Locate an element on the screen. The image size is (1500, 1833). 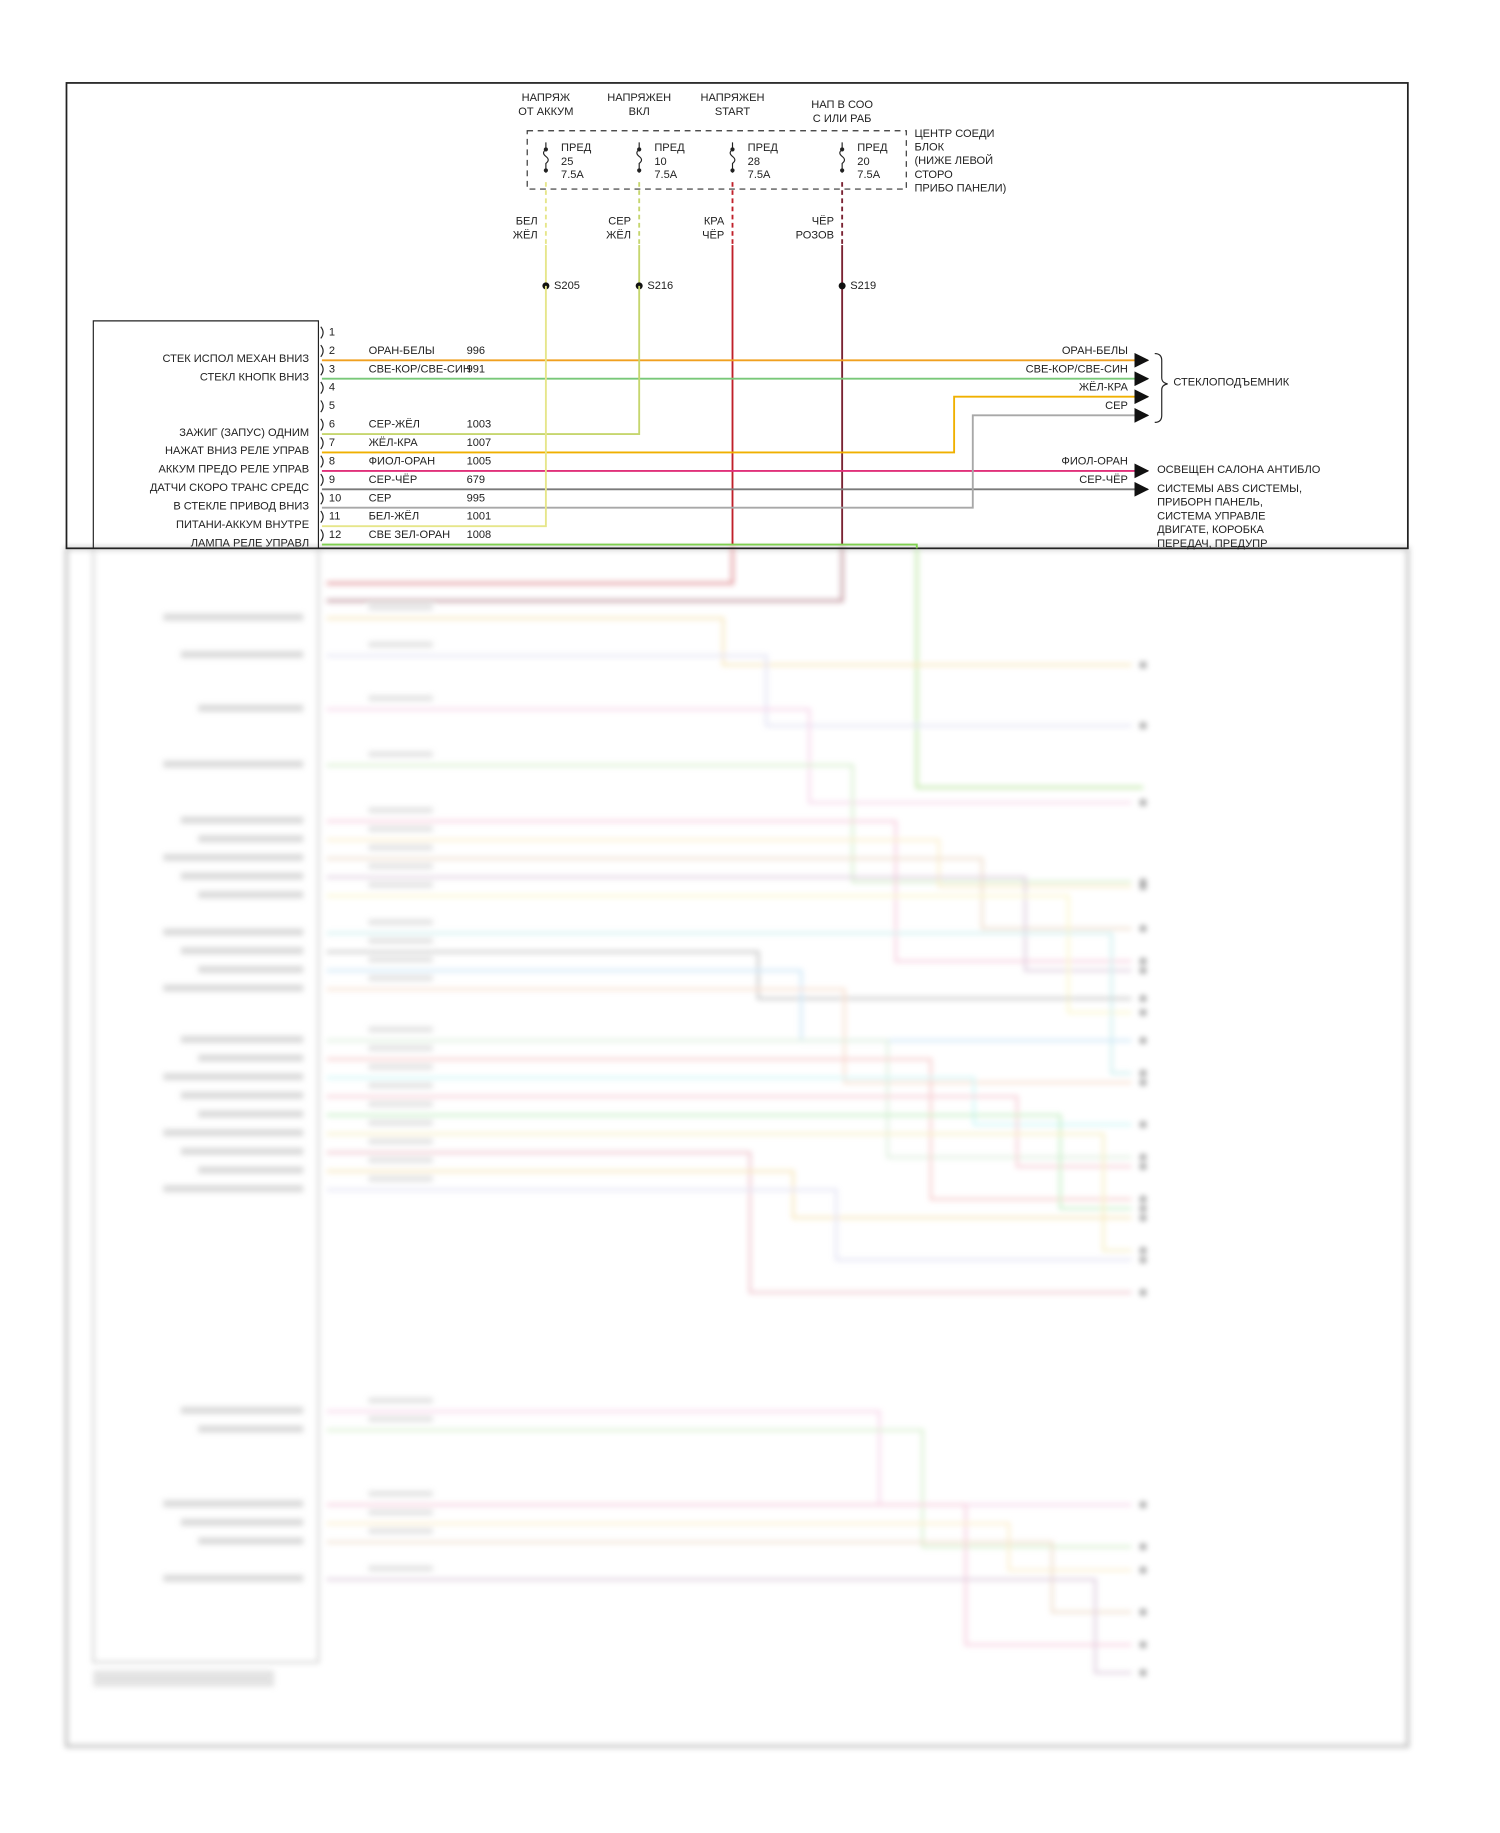
circuit-number: 679 is located at coordinates (476, 480).